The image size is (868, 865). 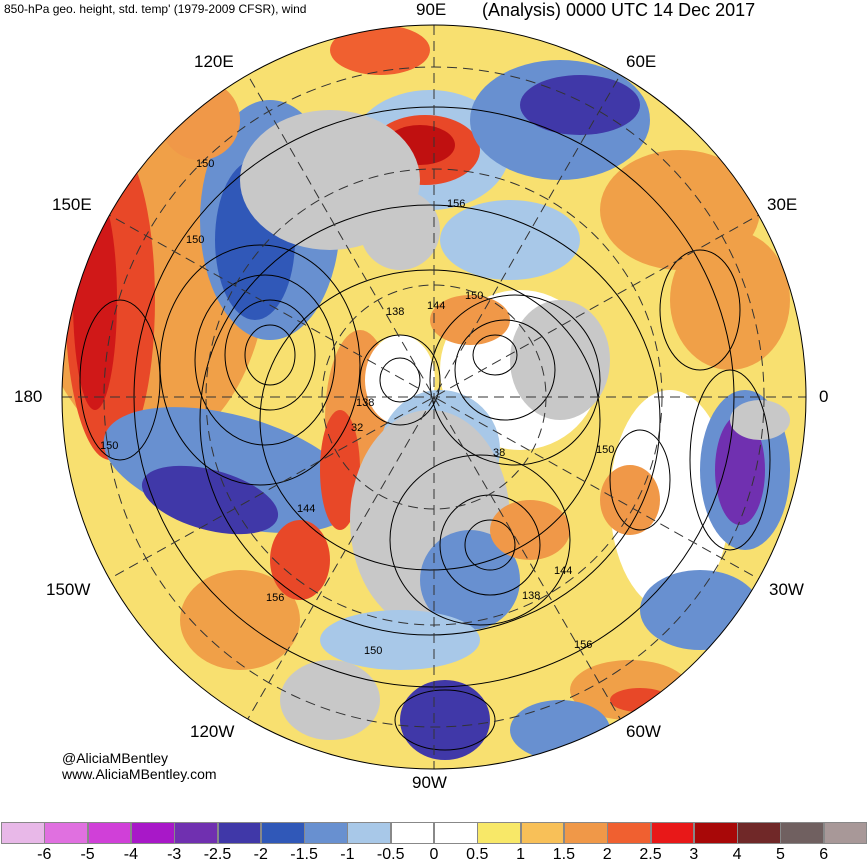 I want to click on colorbar-label: 0, so click(x=434, y=854).